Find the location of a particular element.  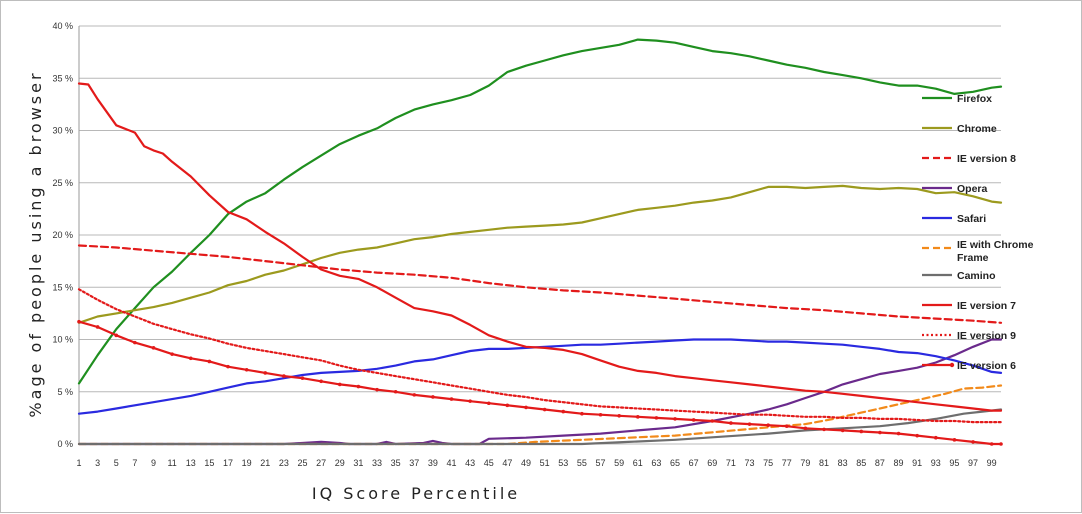

x-tick-label: 21 is located at coordinates (265, 463).